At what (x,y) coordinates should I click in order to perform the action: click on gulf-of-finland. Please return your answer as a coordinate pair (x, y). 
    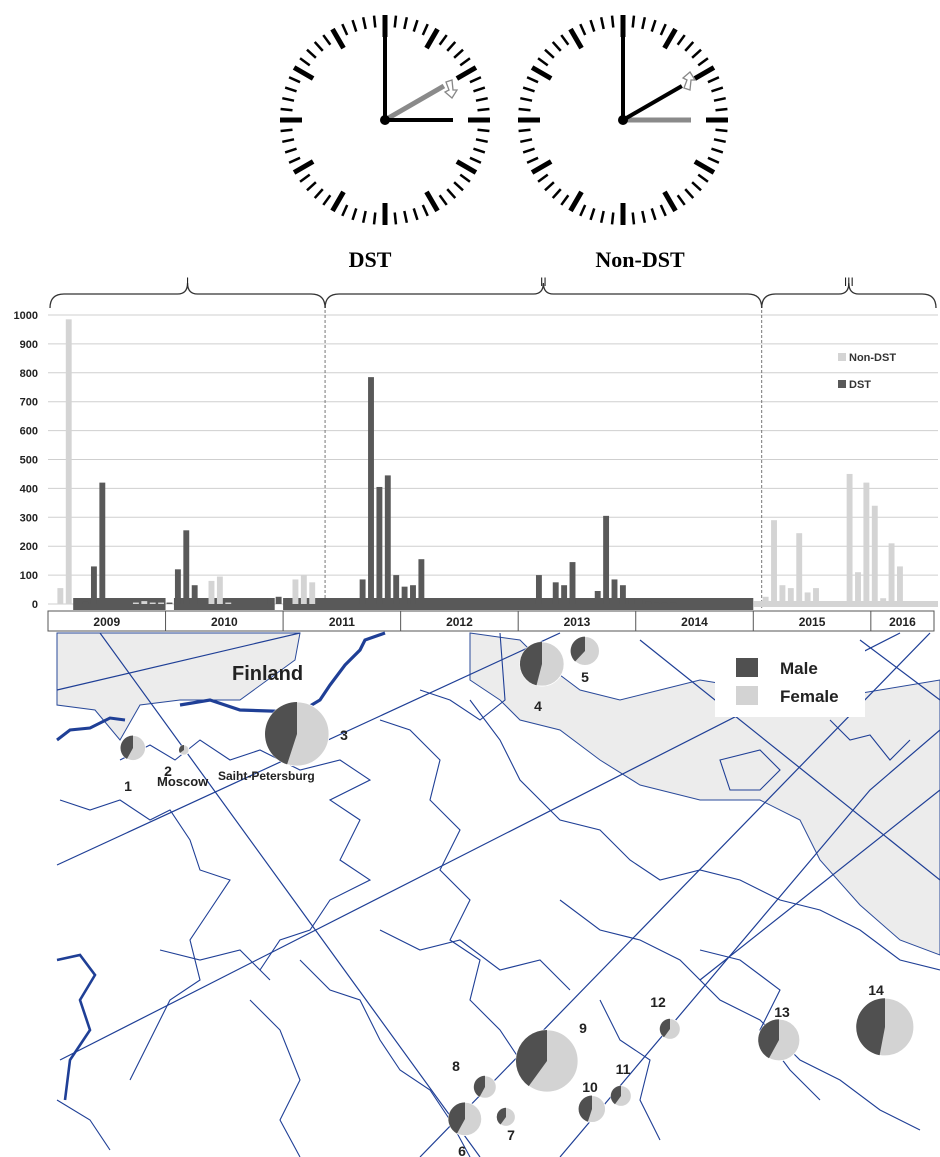
    Looking at the image, I should click on (178, 686).